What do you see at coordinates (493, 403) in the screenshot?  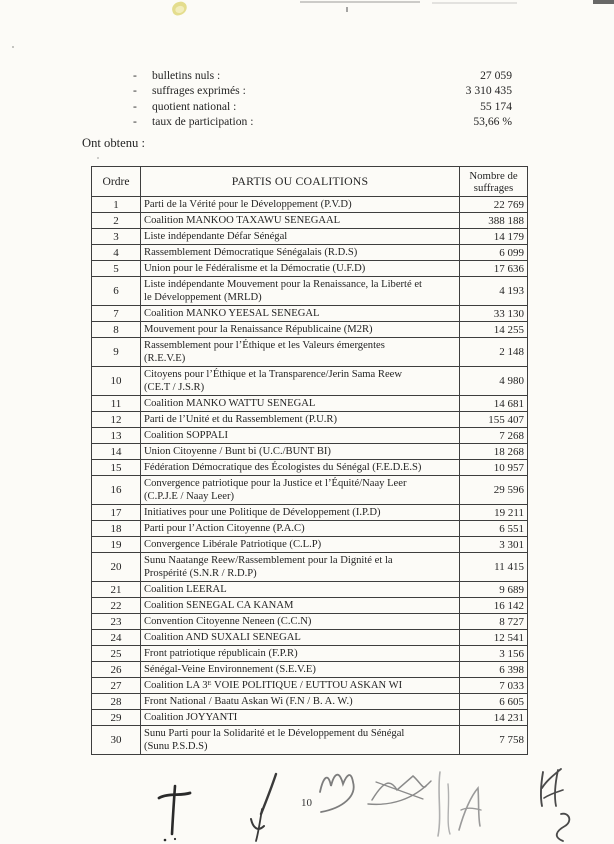 I see `row-suffrages-count: 14 681` at bounding box center [493, 403].